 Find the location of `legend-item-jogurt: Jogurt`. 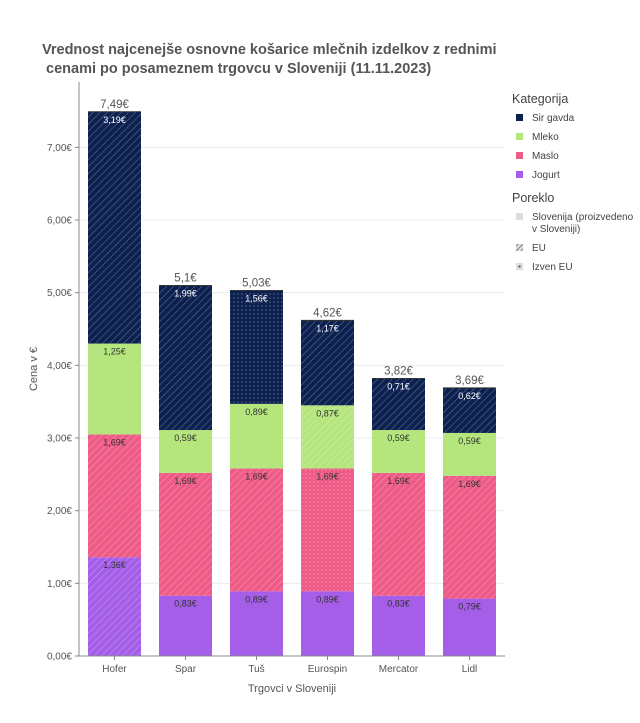

legend-item-jogurt: Jogurt is located at coordinates (576, 176).